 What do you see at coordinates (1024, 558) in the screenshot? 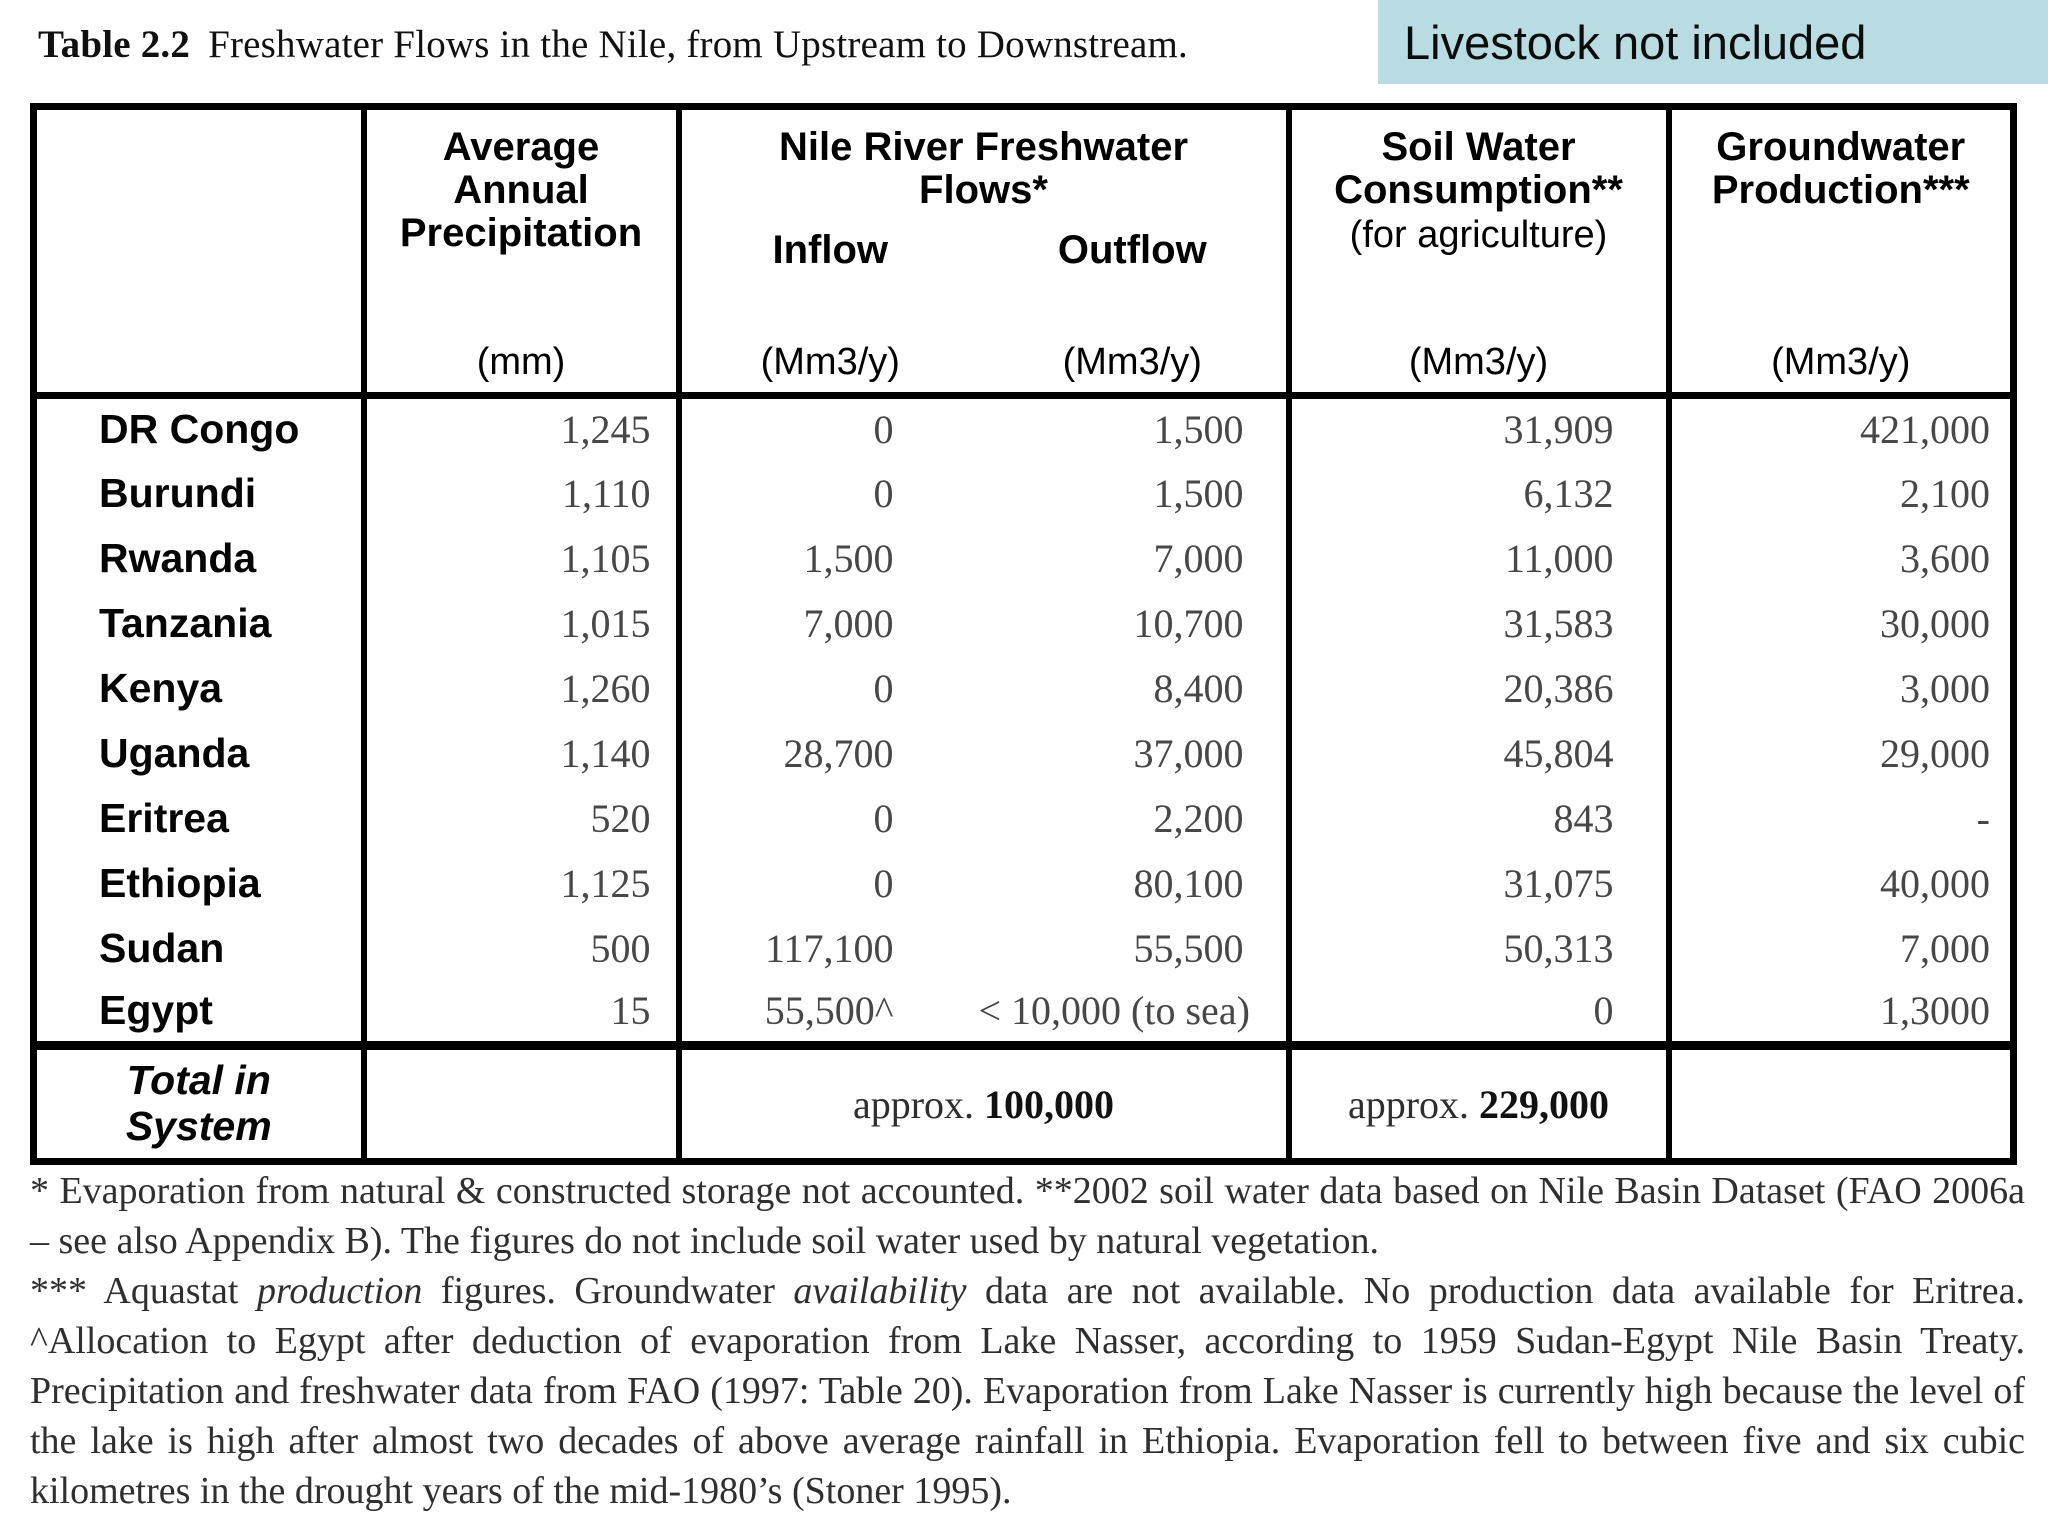
I see `table-row: Rwanda 1,105 1,500 7,000 11,000 3,600` at bounding box center [1024, 558].